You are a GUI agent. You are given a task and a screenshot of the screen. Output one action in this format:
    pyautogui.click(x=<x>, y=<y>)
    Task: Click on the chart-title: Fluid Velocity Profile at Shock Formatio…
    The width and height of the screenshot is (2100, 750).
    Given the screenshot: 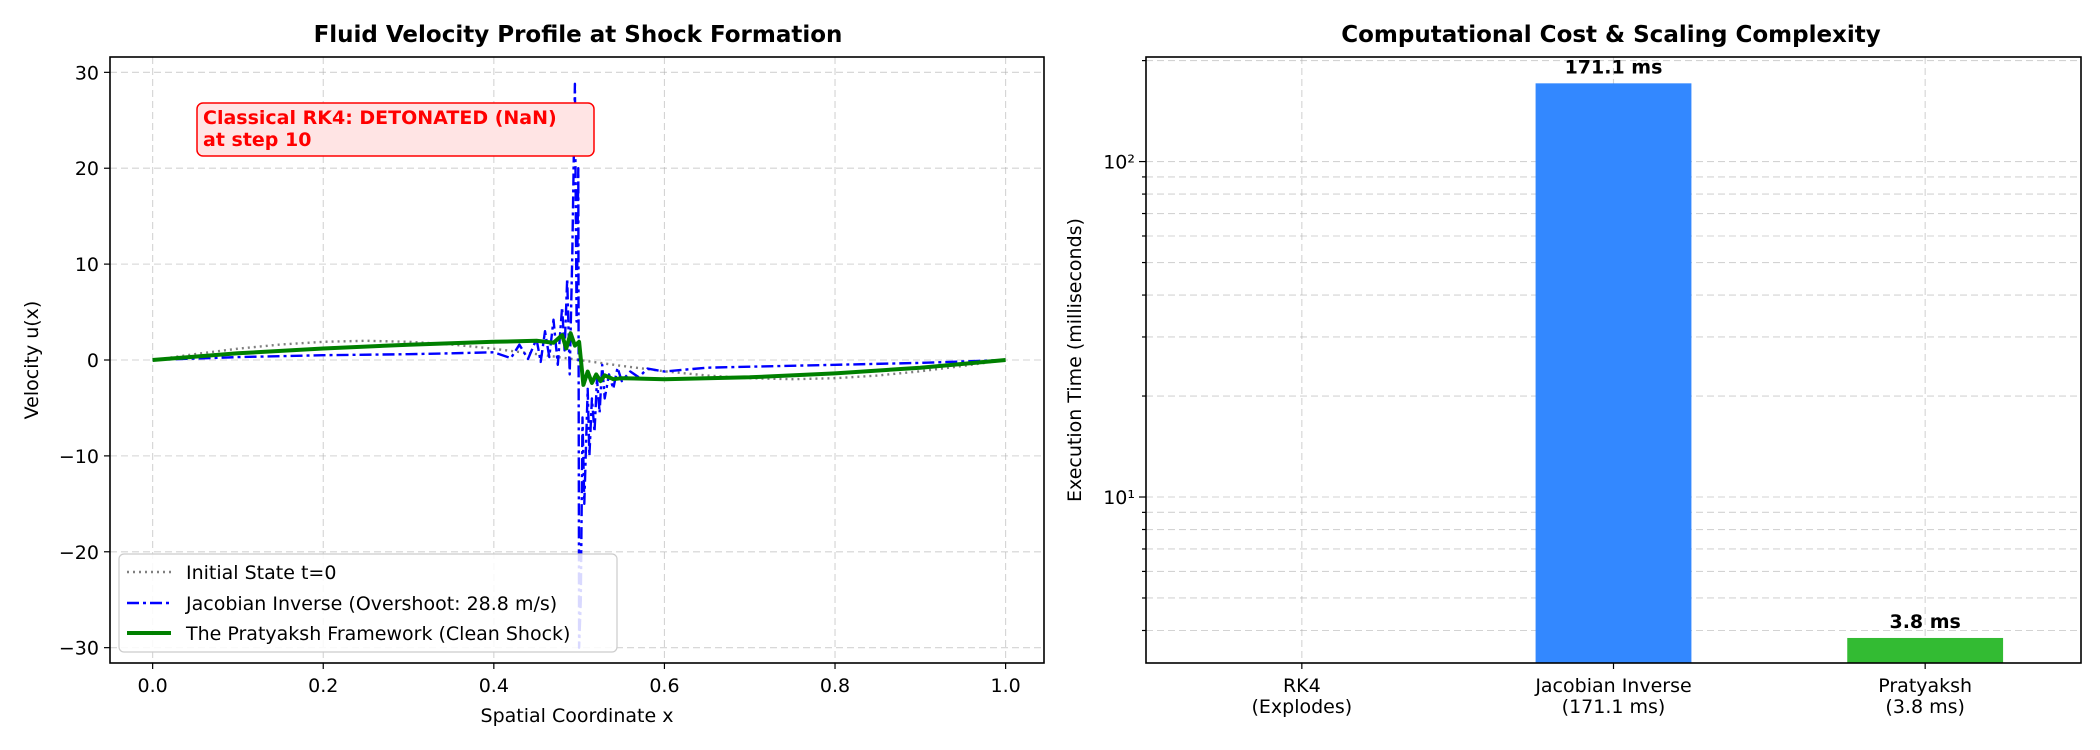 What is the action you would take?
    pyautogui.click(x=578, y=35)
    